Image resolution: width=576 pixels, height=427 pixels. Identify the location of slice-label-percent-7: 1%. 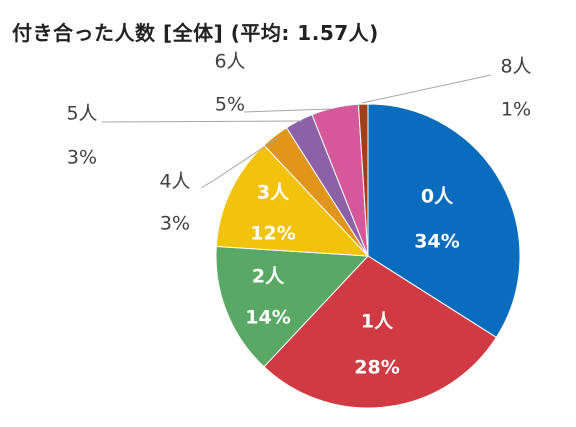
(516, 110).